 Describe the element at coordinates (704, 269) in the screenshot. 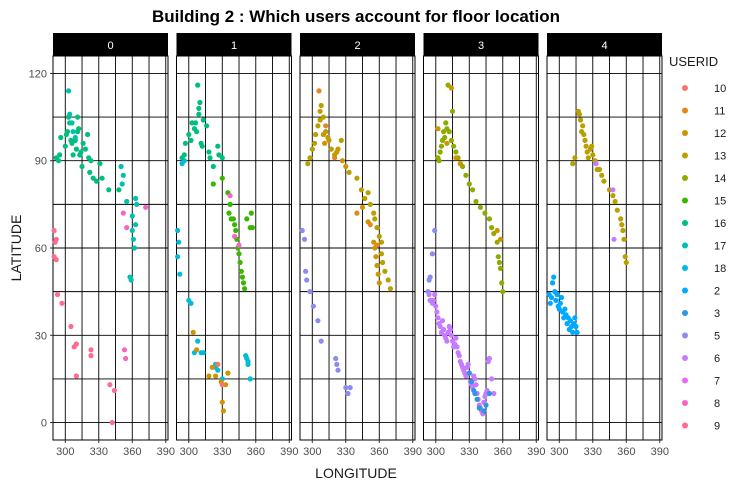

I see `legend-item-18: 18` at that location.